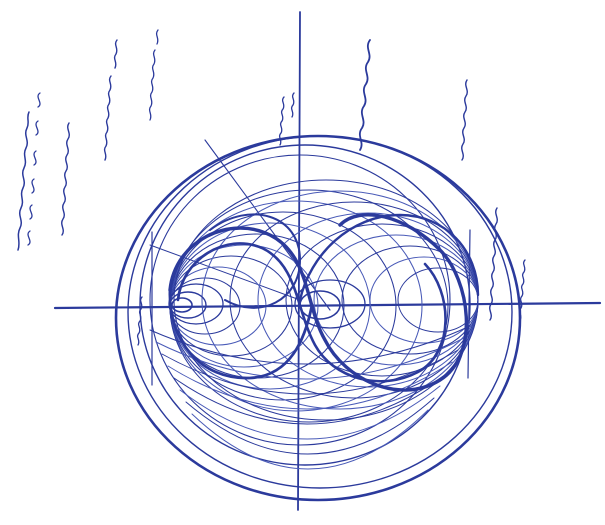 The width and height of the screenshot is (605, 525). What do you see at coordinates (469, 304) in the screenshot?
I see `right-vertical-guide` at bounding box center [469, 304].